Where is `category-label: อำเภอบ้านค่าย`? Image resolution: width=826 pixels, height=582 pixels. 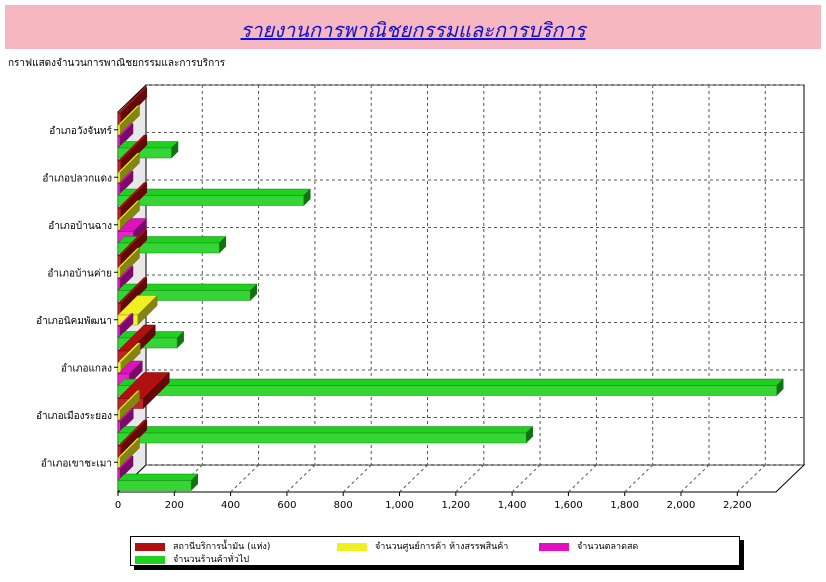 category-label: อำเภอบ้านค่าย is located at coordinates (79, 273).